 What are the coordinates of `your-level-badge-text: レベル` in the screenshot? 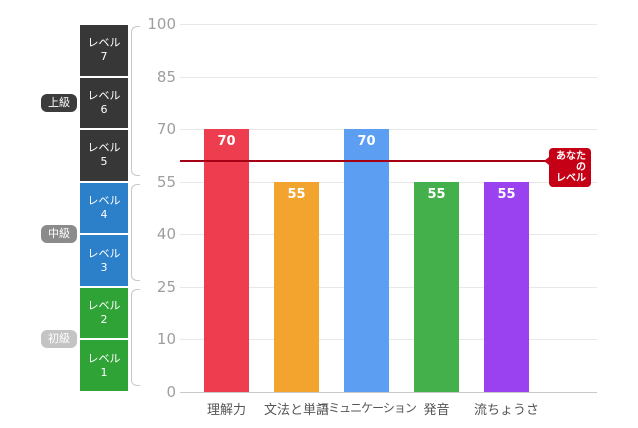 It's located at (571, 178).